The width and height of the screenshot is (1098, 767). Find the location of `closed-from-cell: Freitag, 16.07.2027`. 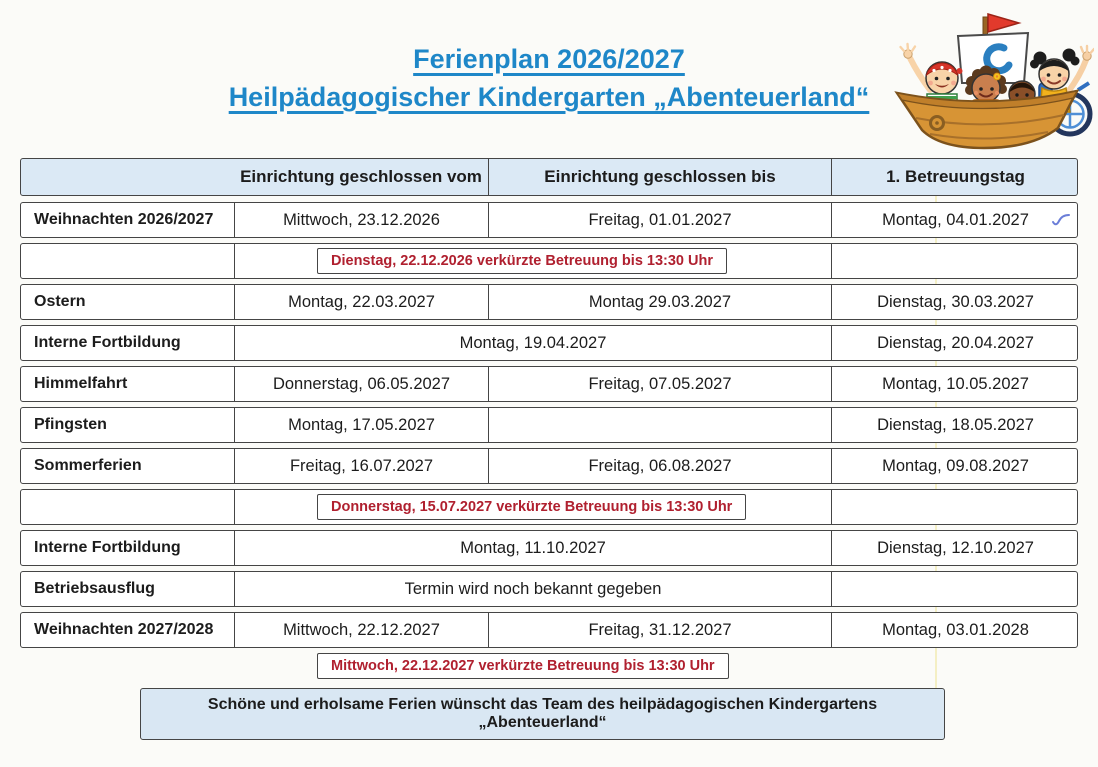

closed-from-cell: Freitag, 16.07.2027 is located at coordinates (361, 466).